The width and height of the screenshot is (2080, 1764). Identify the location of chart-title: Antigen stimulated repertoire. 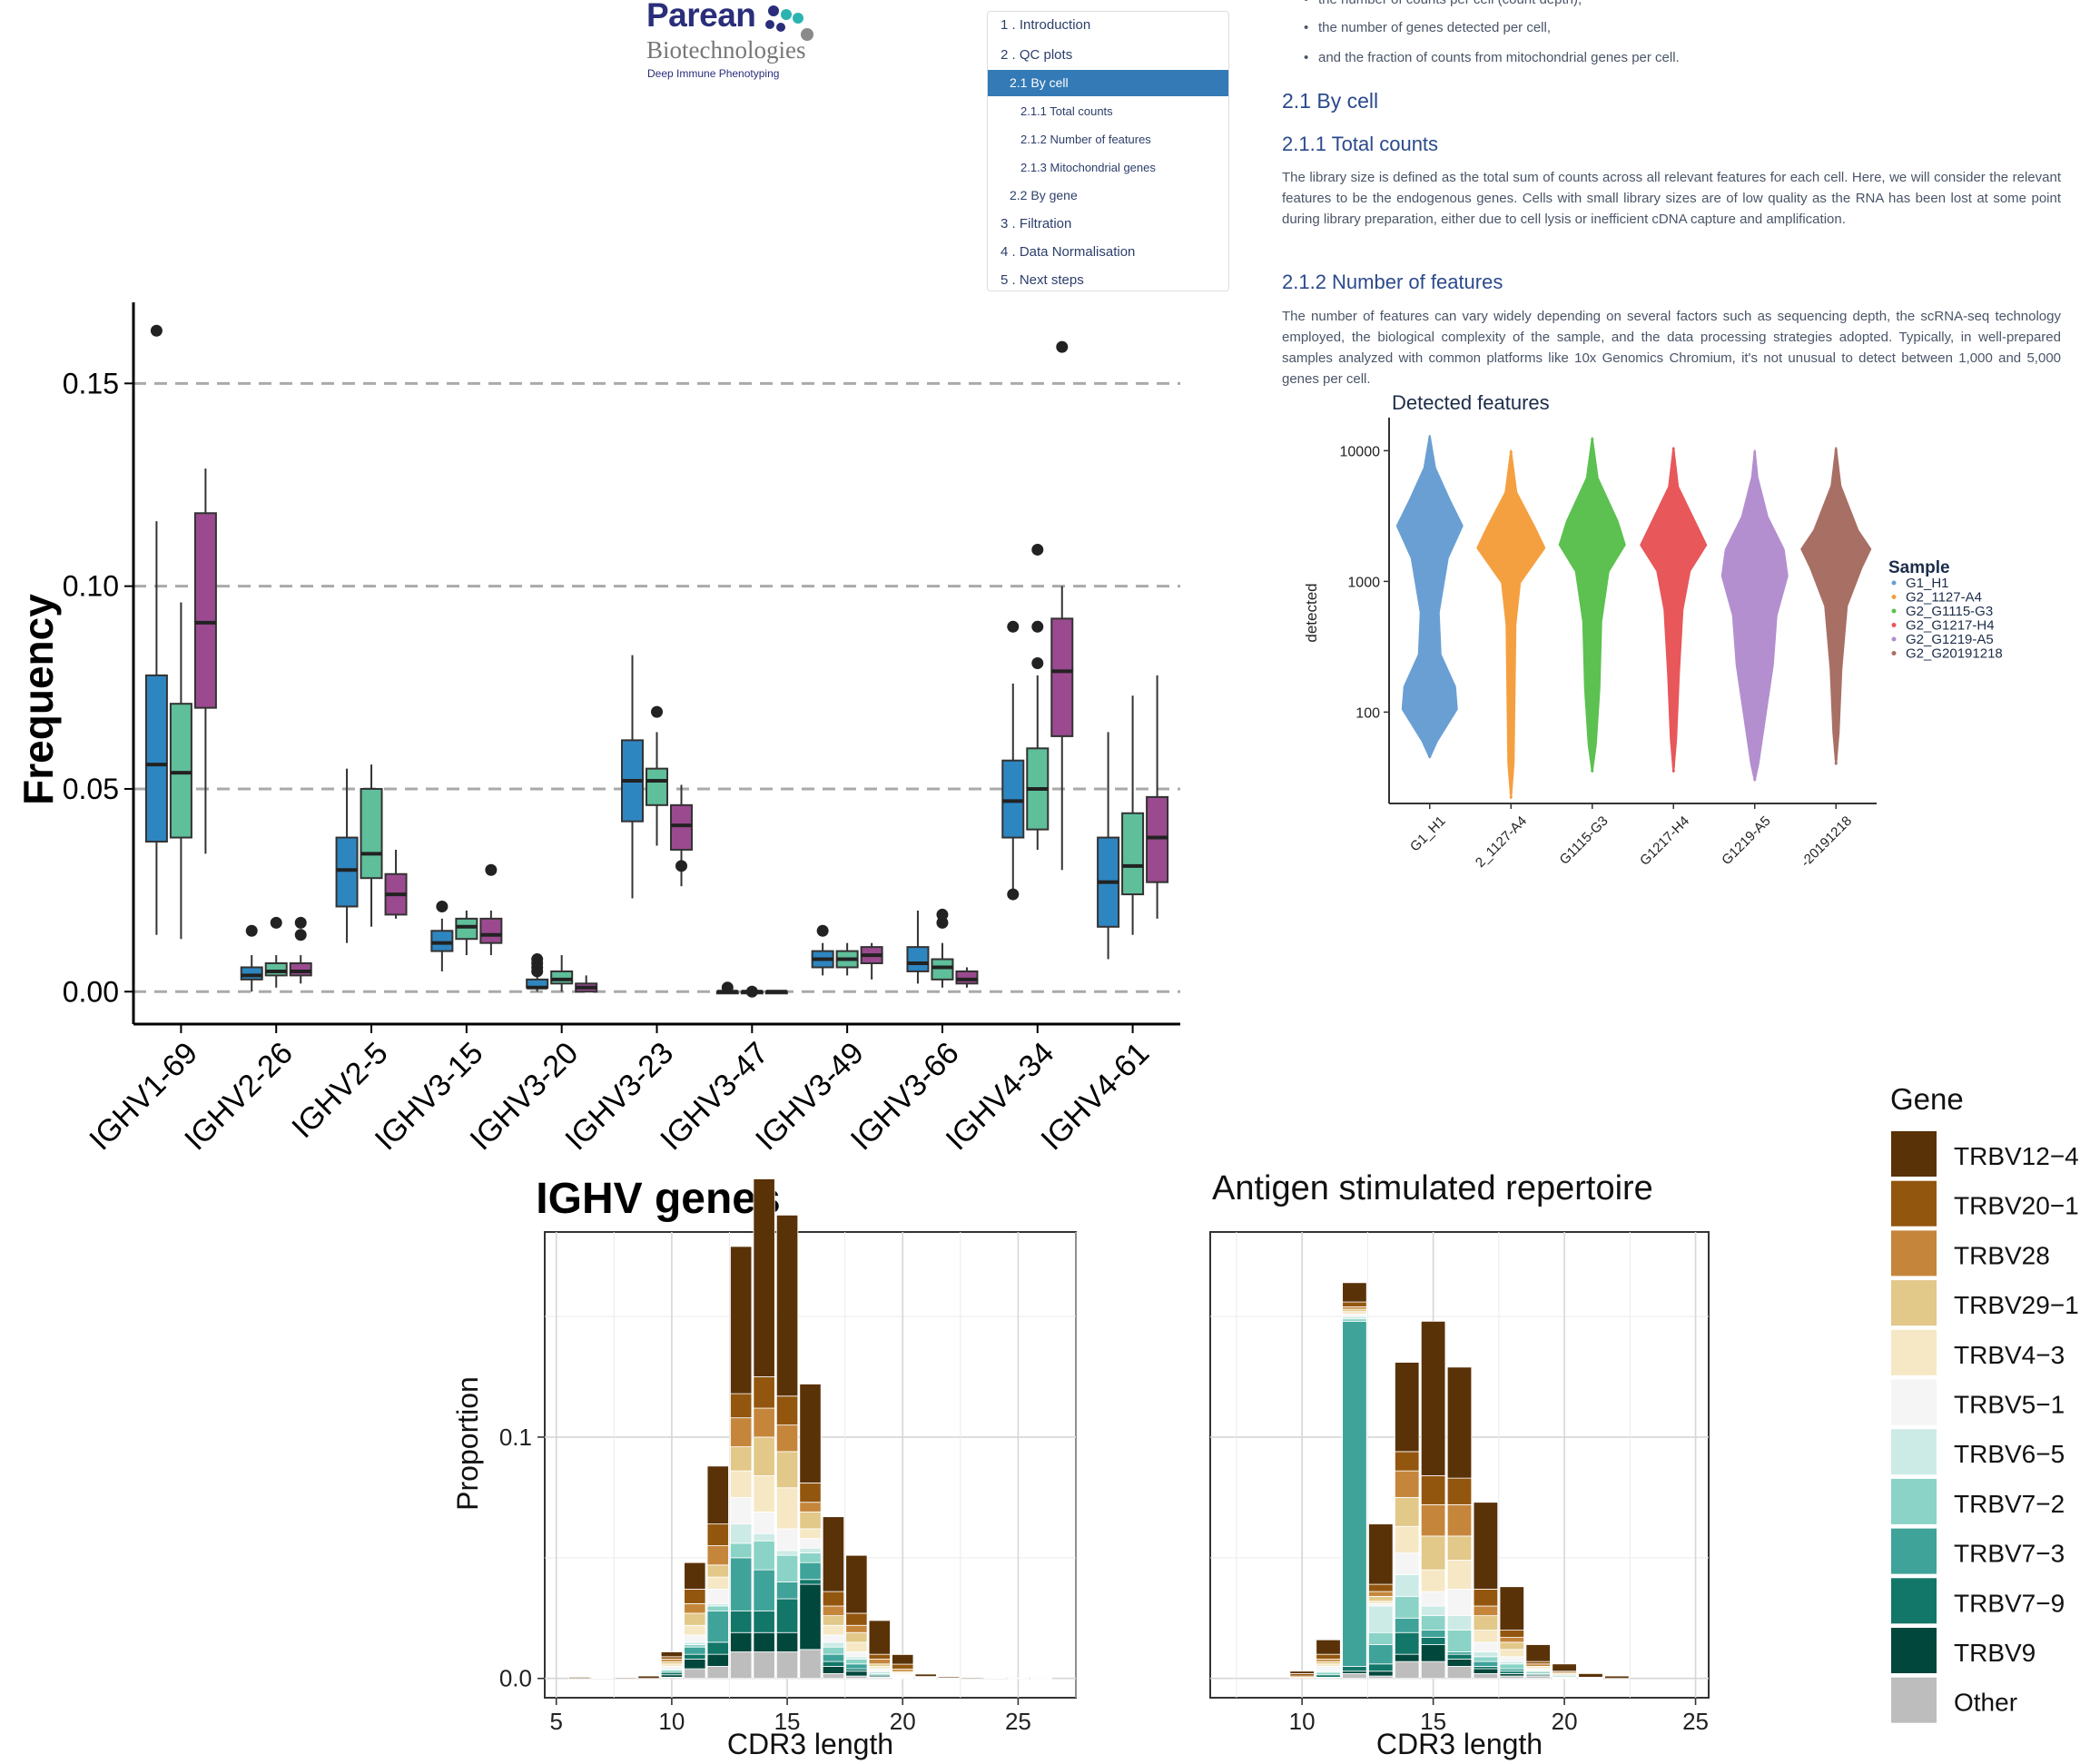
(1432, 1188).